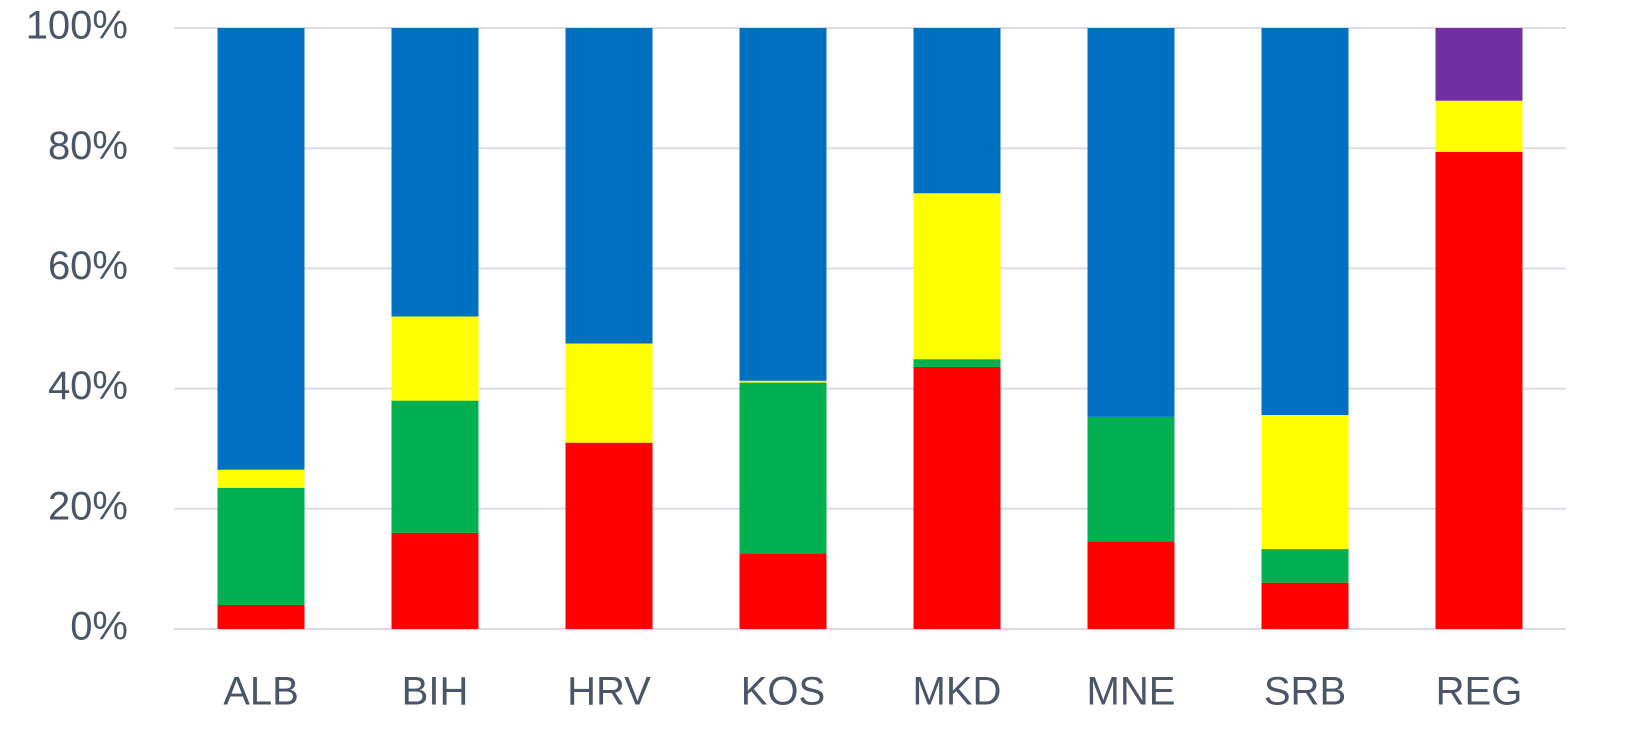  I want to click on x-tick-label: ALB, so click(261, 692).